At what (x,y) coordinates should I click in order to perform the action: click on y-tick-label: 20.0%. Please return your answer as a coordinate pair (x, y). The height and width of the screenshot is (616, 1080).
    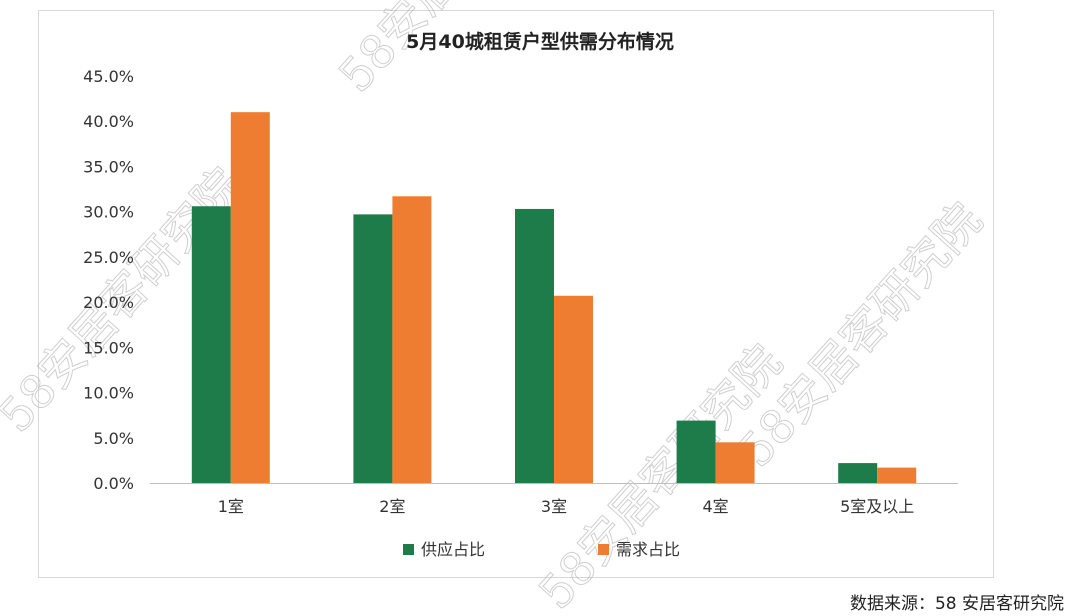
    Looking at the image, I should click on (108, 302).